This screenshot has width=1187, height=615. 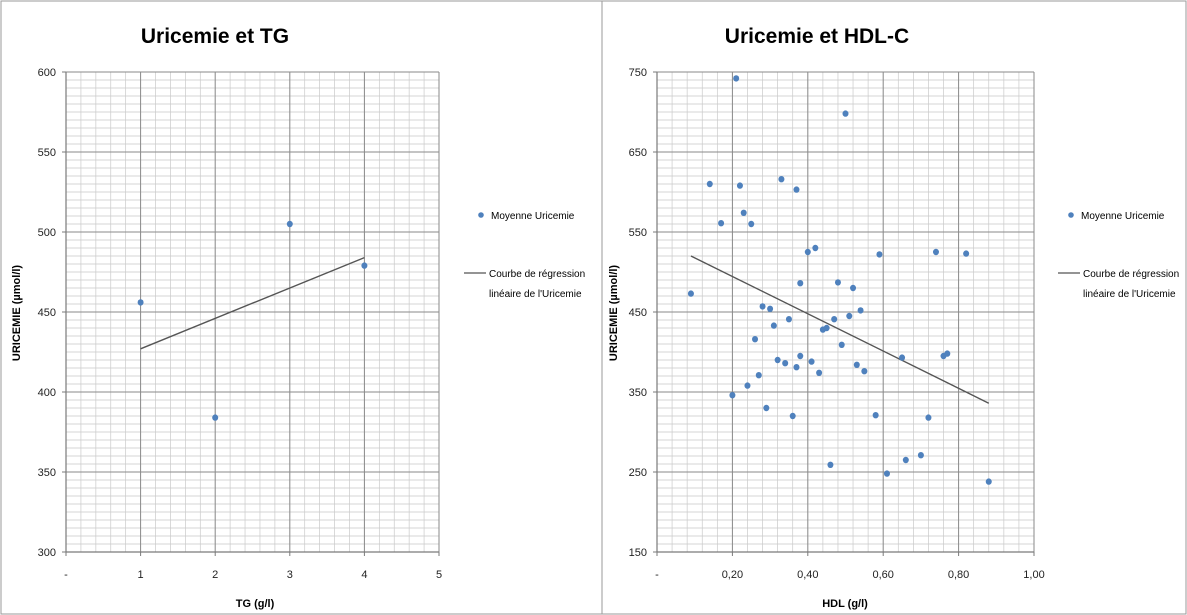 What do you see at coordinates (255, 604) in the screenshot?
I see `x-axis-label: TG (g/l)` at bounding box center [255, 604].